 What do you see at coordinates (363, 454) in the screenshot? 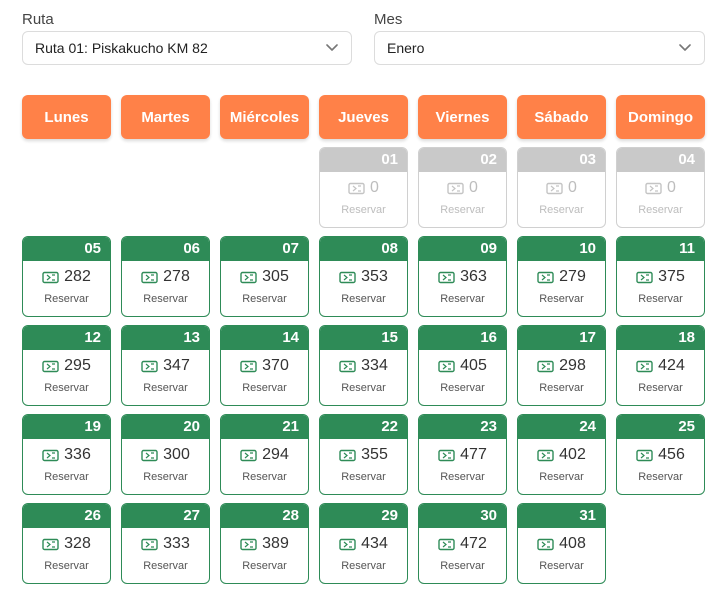
I see `day-card: 22 355 Reservar` at bounding box center [363, 454].